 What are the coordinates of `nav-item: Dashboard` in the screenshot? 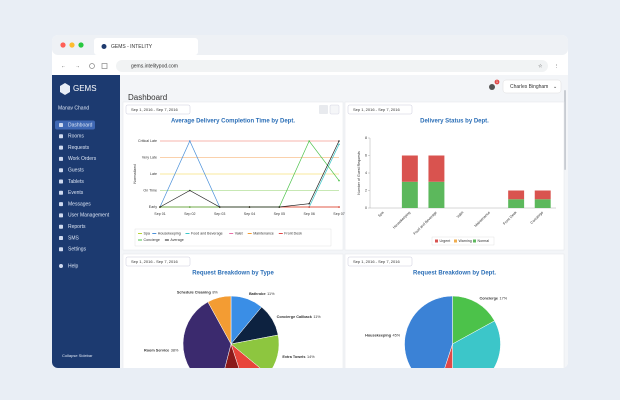 It's located at (80, 125).